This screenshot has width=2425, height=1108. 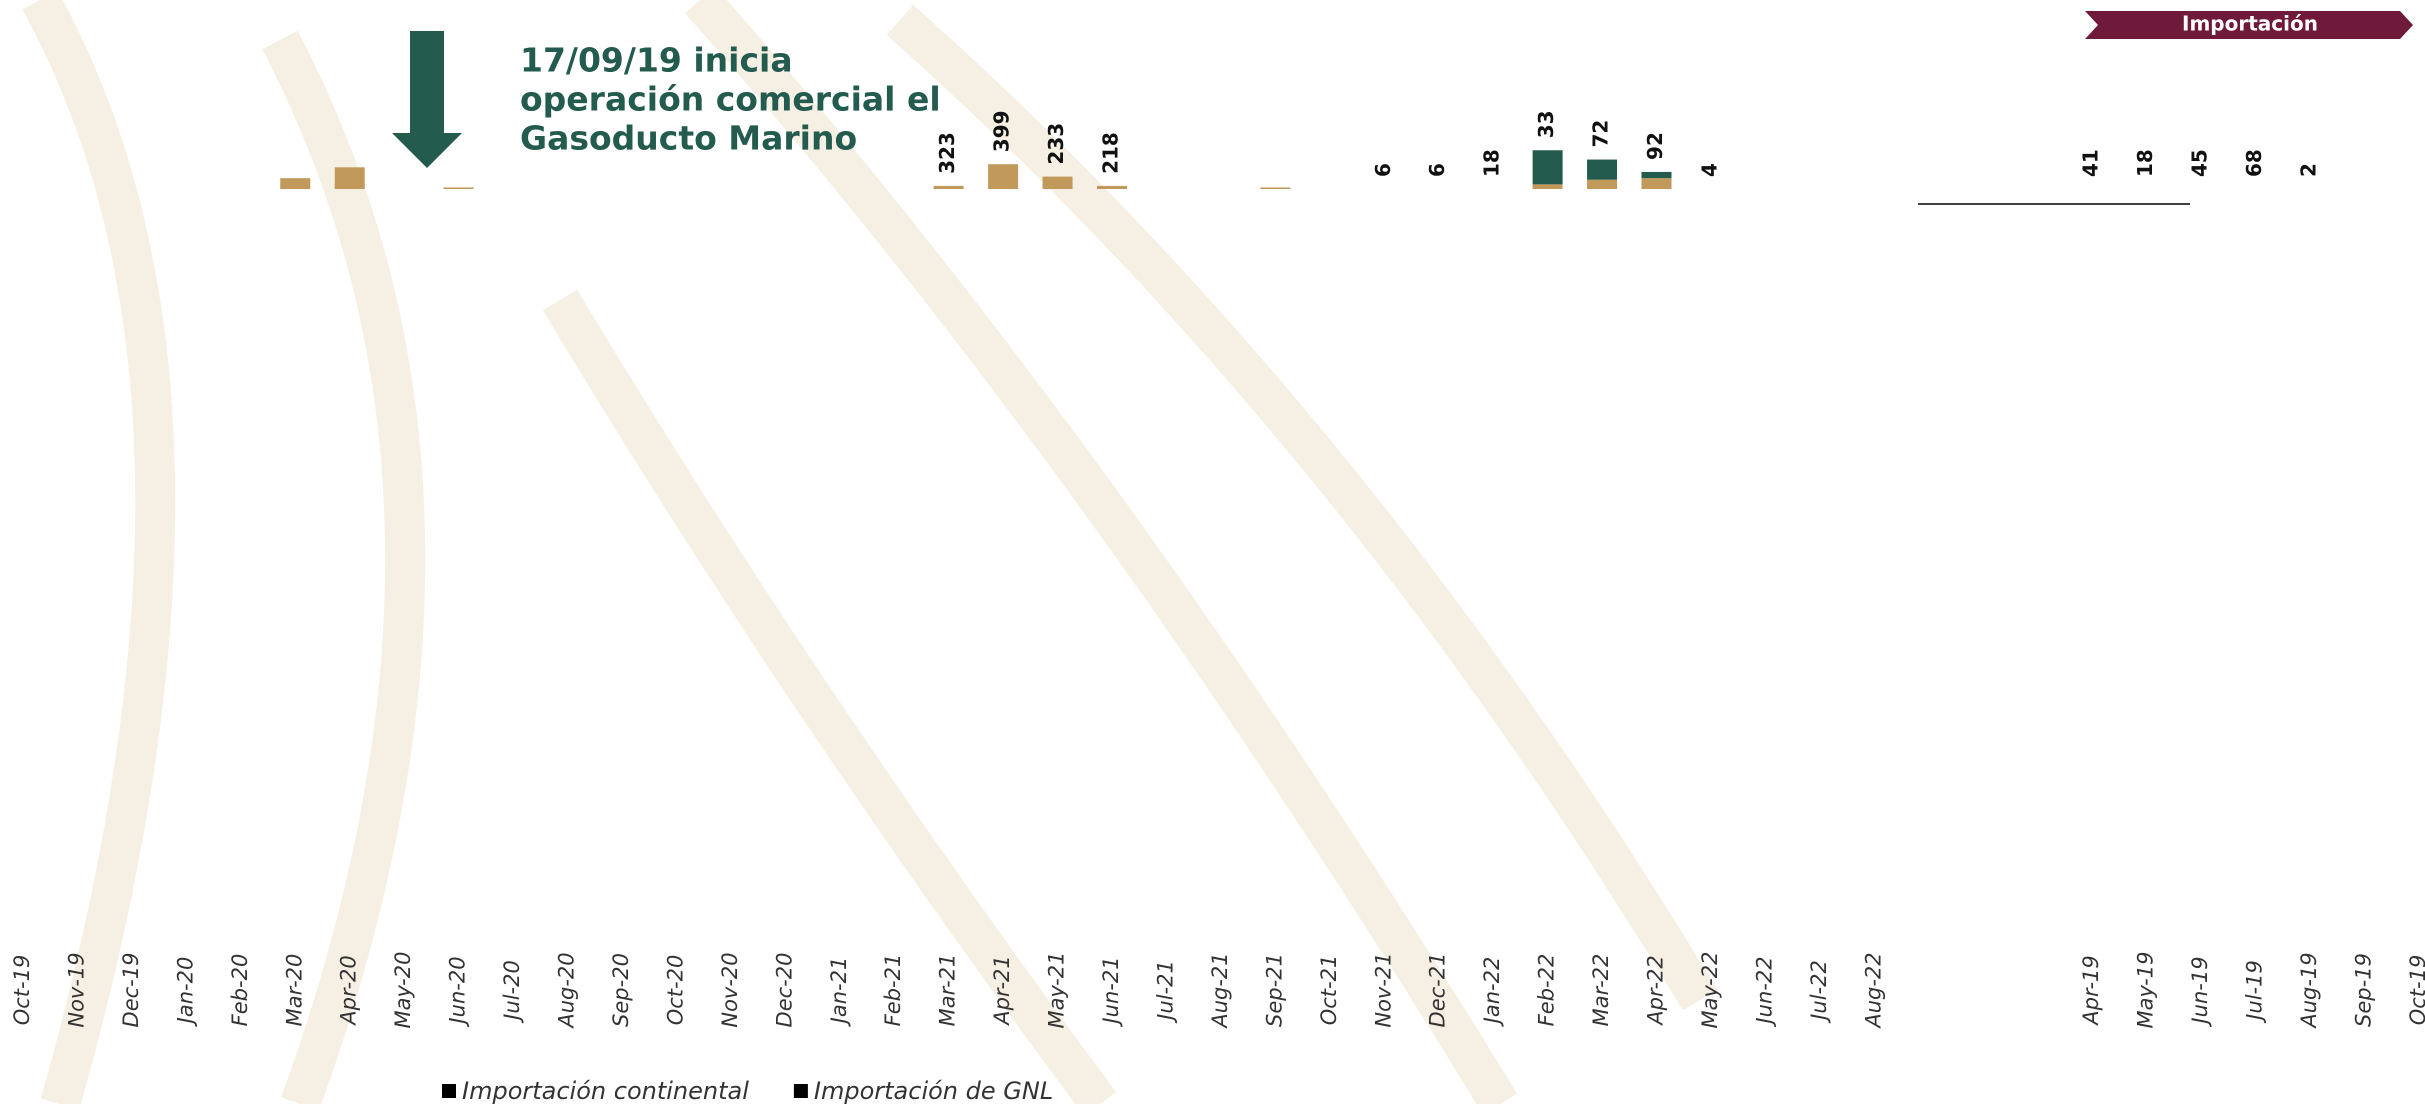 What do you see at coordinates (2309, 990) in the screenshot?
I see `x-tick-label: Aug-19` at bounding box center [2309, 990].